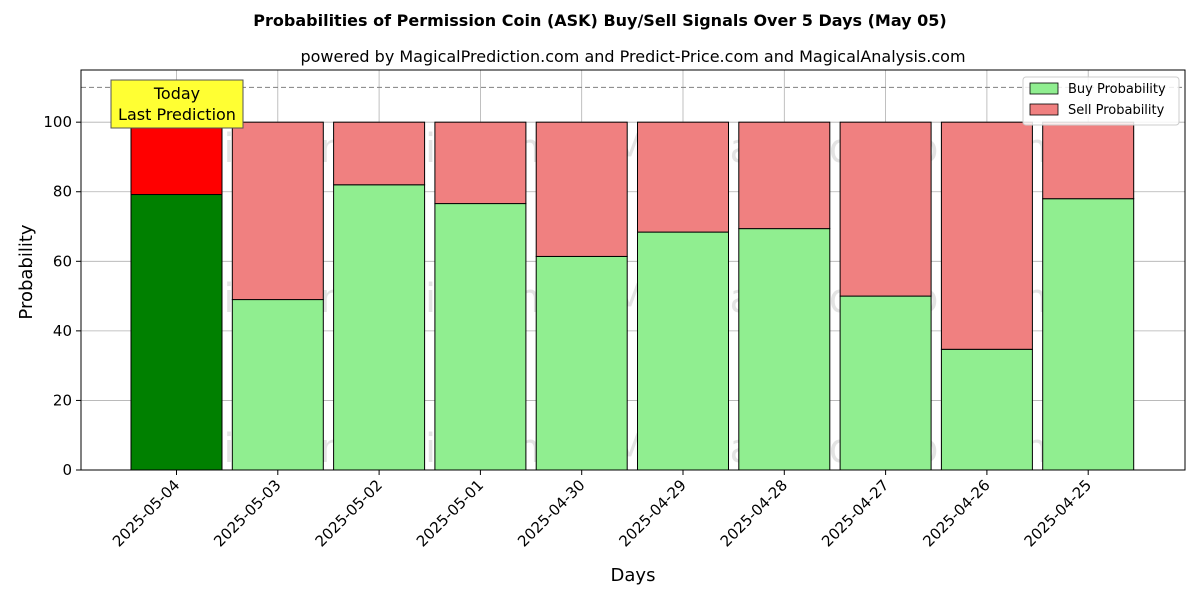  What do you see at coordinates (146, 513) in the screenshot?
I see `x-tick-label: 2025-05-04` at bounding box center [146, 513].